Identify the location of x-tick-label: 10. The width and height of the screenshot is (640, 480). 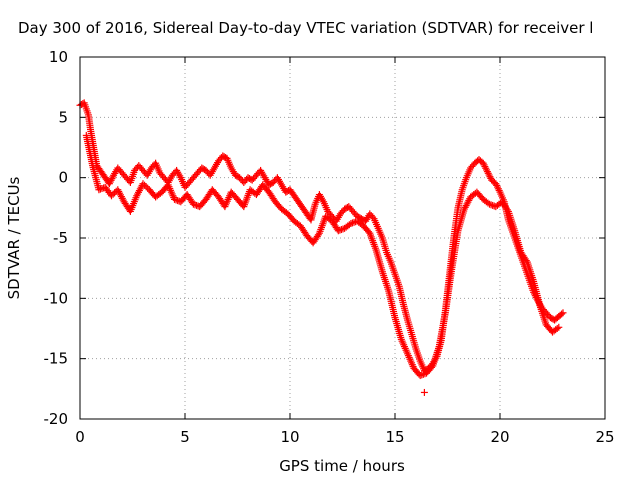
(289, 437).